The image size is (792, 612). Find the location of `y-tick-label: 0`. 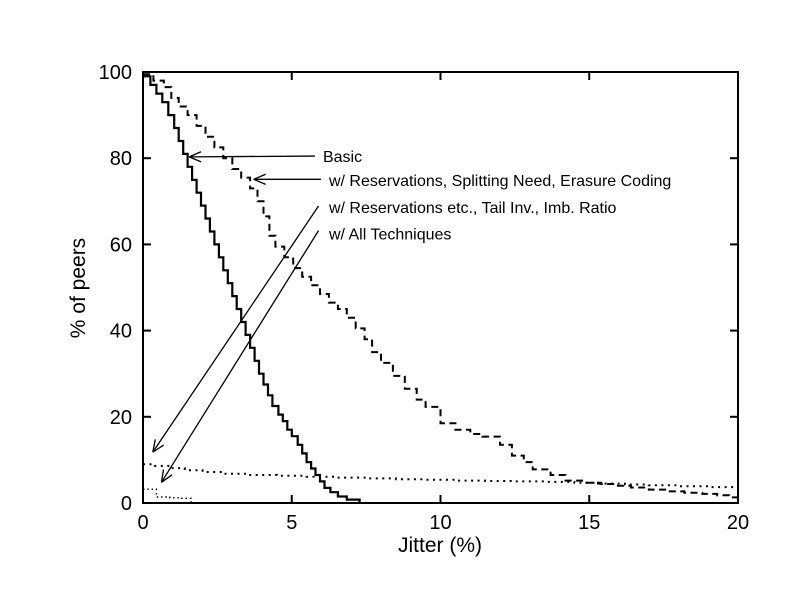

y-tick-label: 0 is located at coordinates (126, 504).